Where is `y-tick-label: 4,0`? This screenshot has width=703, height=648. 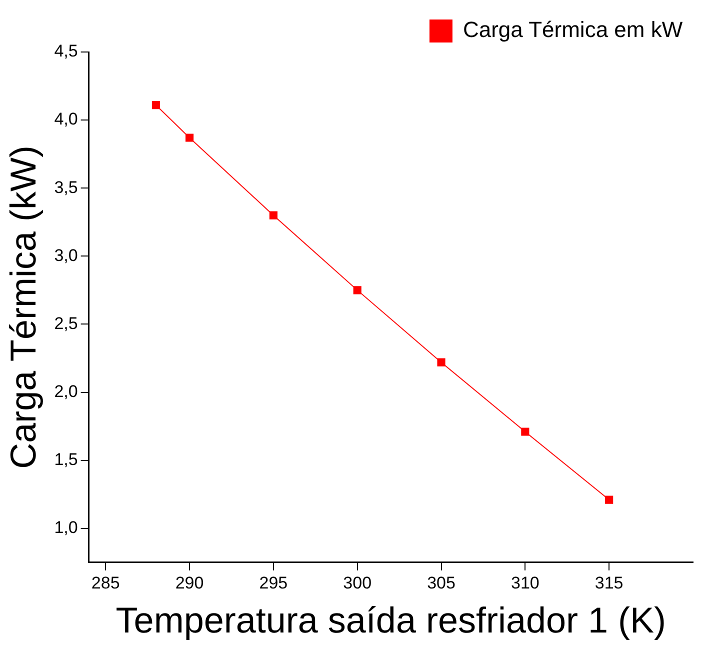 y-tick-label: 4,0 is located at coordinates (66, 119).